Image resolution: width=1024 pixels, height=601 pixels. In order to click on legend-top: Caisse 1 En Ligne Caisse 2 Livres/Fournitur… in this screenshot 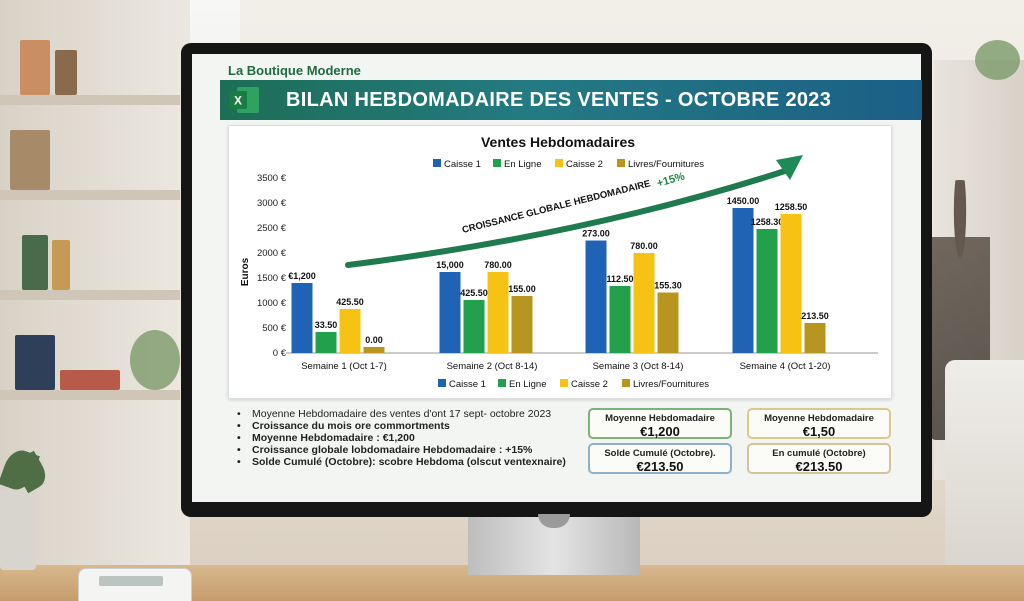, I will do `click(568, 164)`.